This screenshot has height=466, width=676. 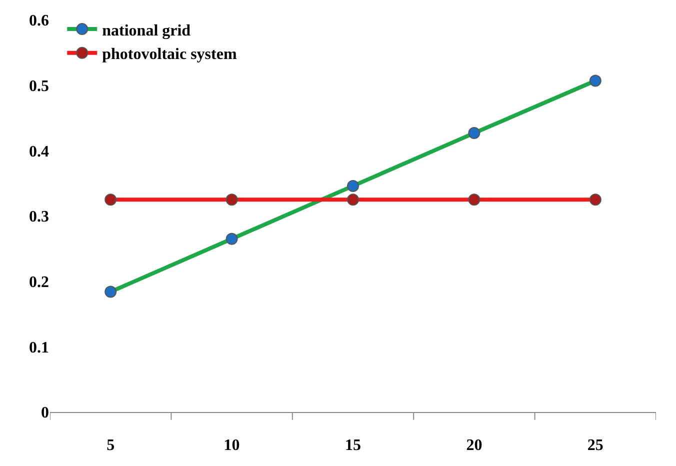 What do you see at coordinates (39, 151) in the screenshot?
I see `y-tick-label: 0.4` at bounding box center [39, 151].